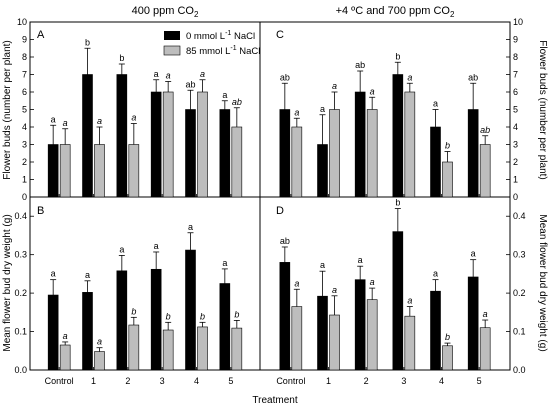 The width and height of the screenshot is (550, 408). Describe the element at coordinates (22, 22) in the screenshot. I see `panel-a-ytick-label-10: 10` at that location.